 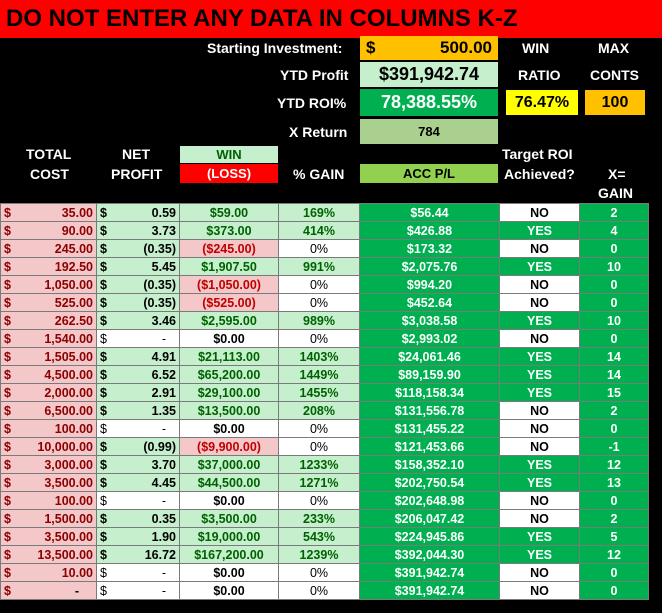 What do you see at coordinates (429, 428) in the screenshot?
I see `acc-pl-cell: $131,455.22` at bounding box center [429, 428].